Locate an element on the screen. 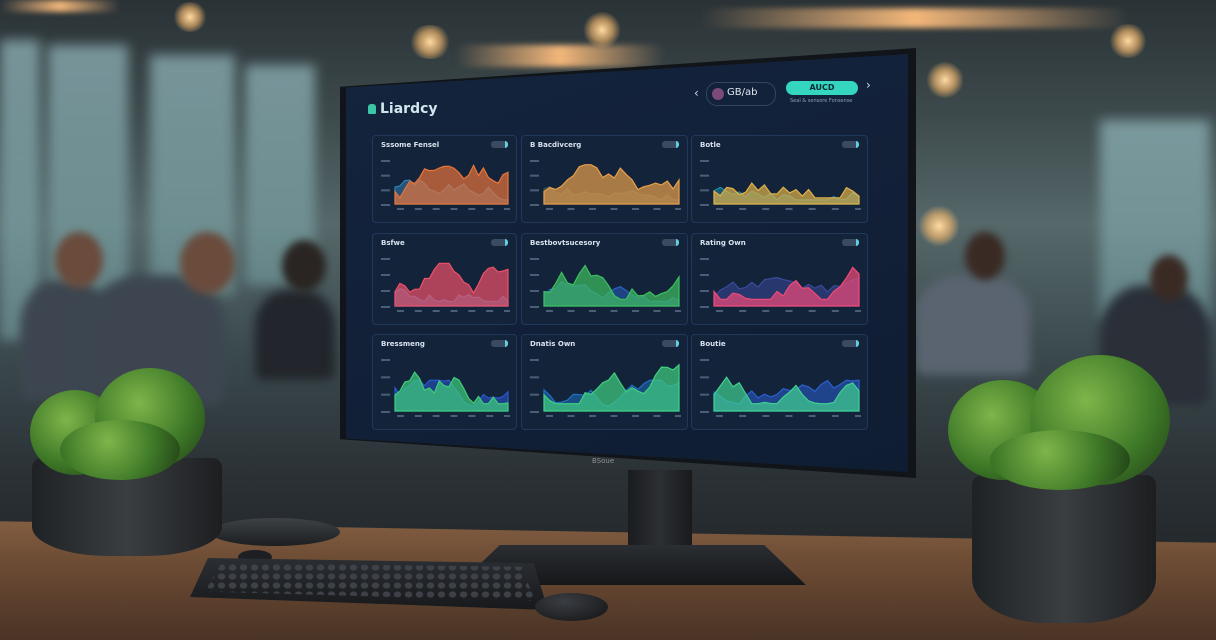  account-pill: GB/ab is located at coordinates (741, 94).